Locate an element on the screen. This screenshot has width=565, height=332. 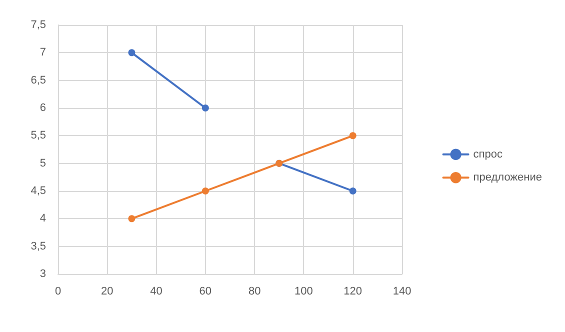
legend-label: предложение is located at coordinates (507, 178).